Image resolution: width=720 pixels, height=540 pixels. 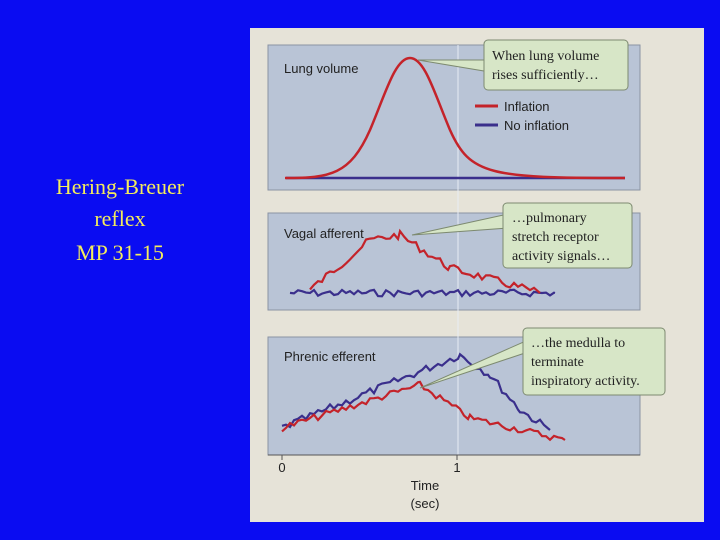 What do you see at coordinates (545, 56) in the screenshot?
I see `callout-text: When lung volume` at bounding box center [545, 56].